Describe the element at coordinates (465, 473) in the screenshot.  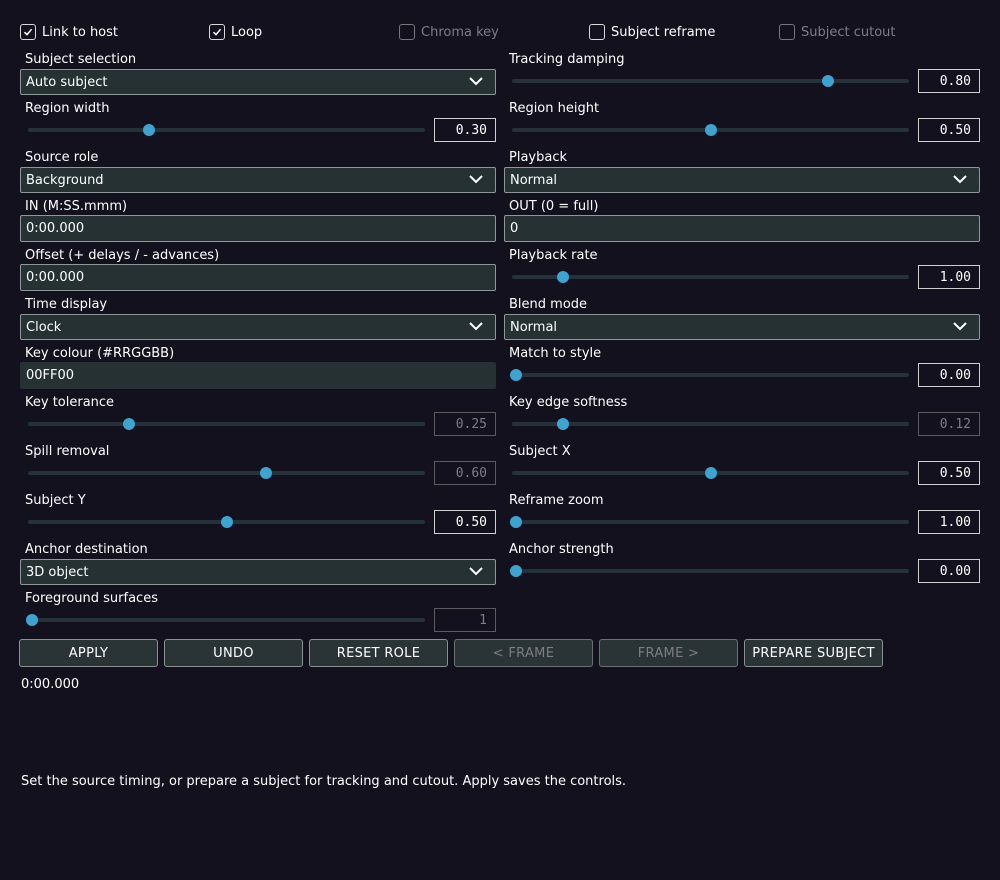
I see `spill-removal-value: 0.60` at that location.